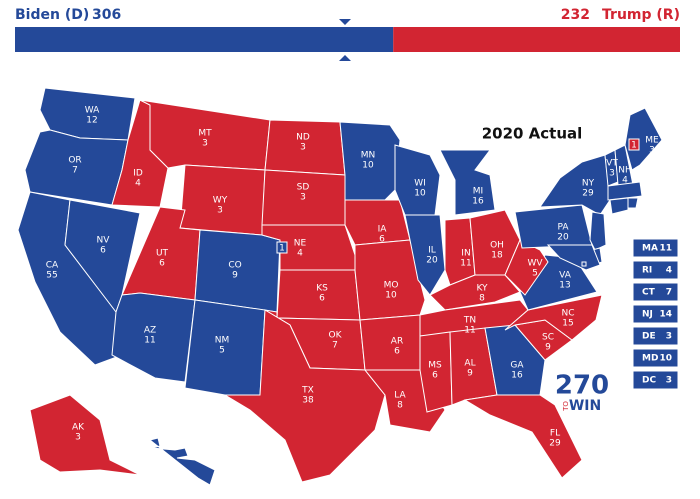  Describe the element at coordinates (78, 428) in the screenshot. I see `state-abbr: AK` at that location.